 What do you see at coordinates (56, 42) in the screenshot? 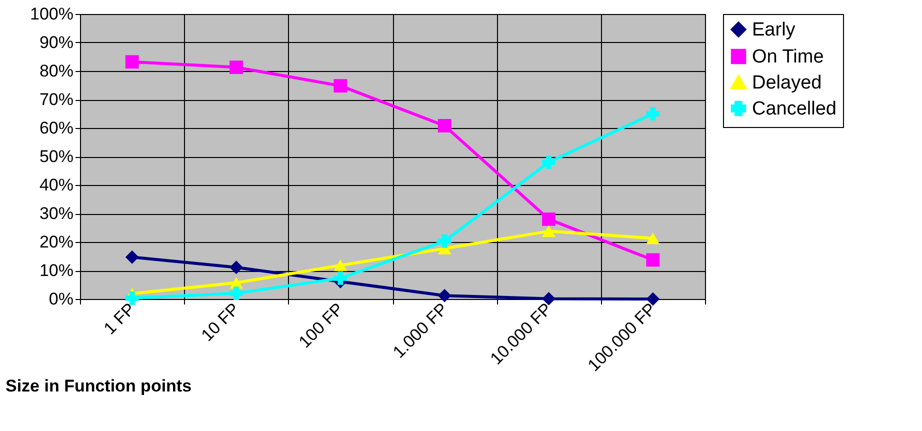
I see `y-tick-label: 90%` at bounding box center [56, 42].